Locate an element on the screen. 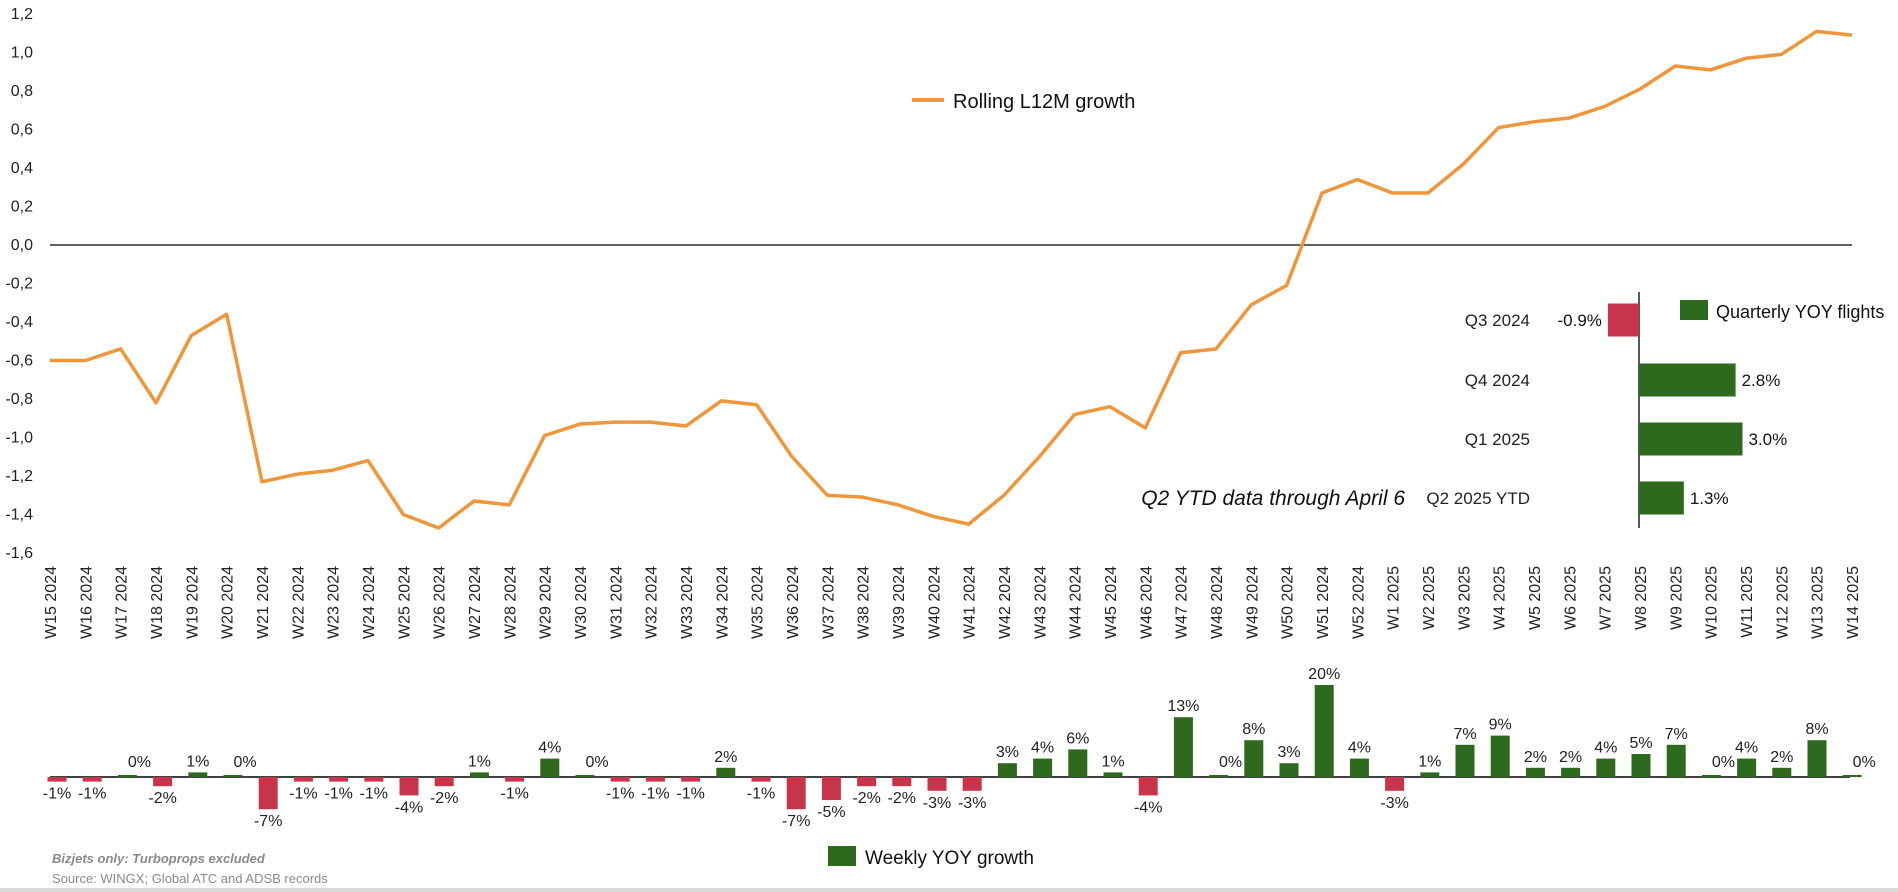  x-tick-label: W18 2024 is located at coordinates (157, 602).